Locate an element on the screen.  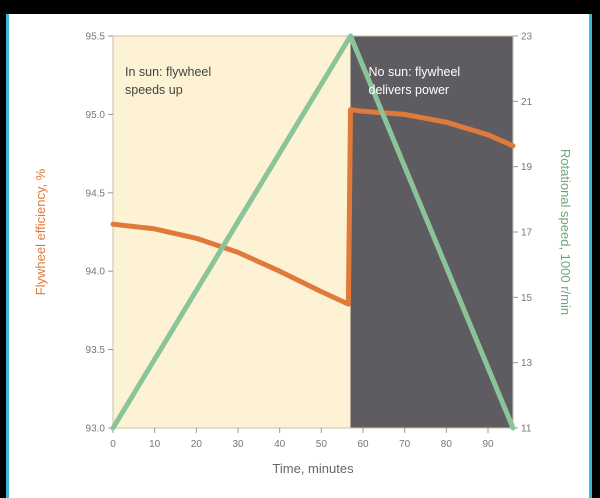
x-tick-label: 80 is located at coordinates (447, 444).